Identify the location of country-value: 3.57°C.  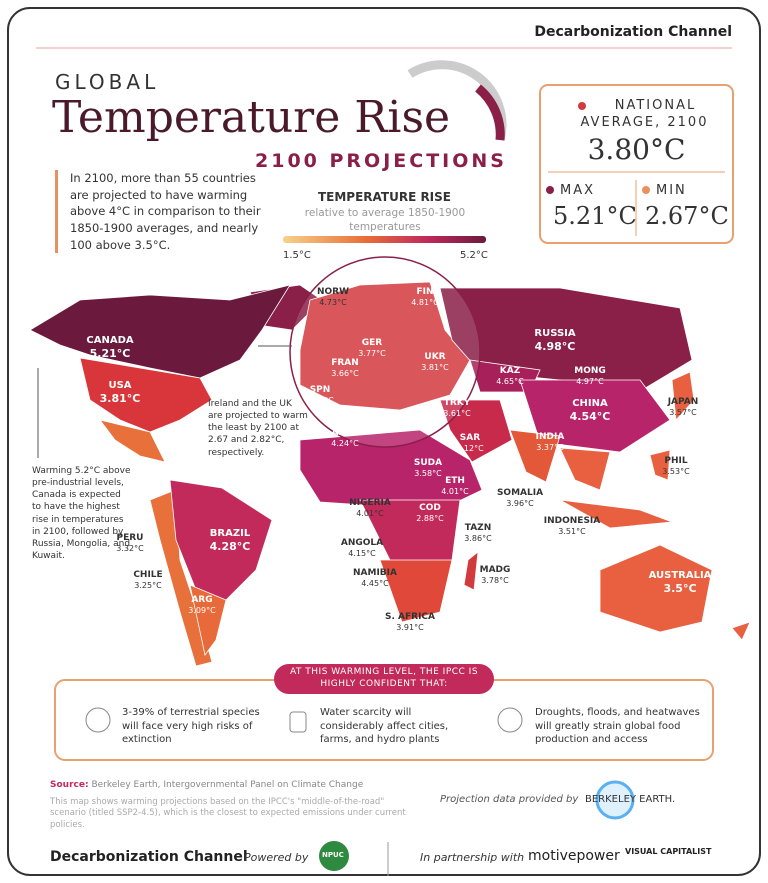
(683, 412).